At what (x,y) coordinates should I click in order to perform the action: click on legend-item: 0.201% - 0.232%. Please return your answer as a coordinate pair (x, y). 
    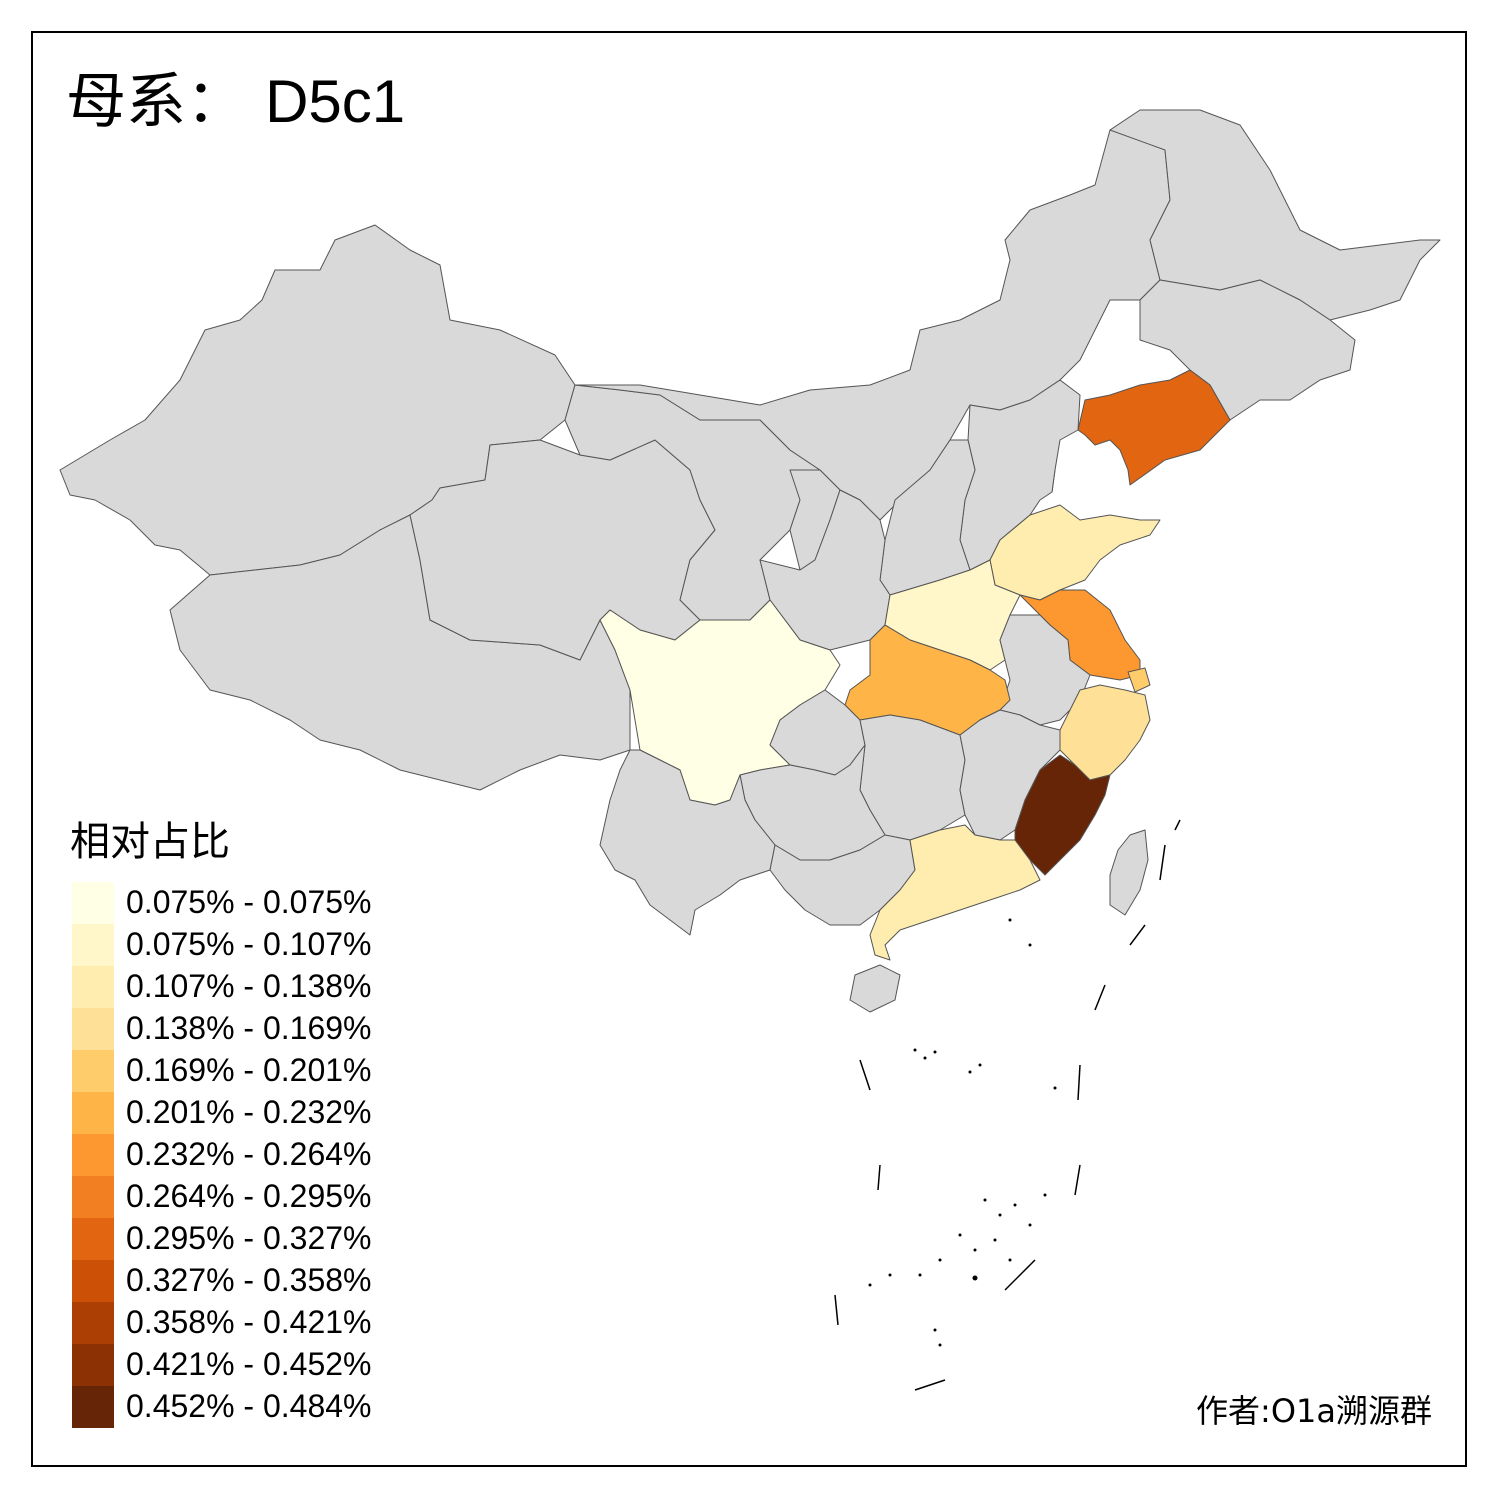
    Looking at the image, I should click on (242, 1113).